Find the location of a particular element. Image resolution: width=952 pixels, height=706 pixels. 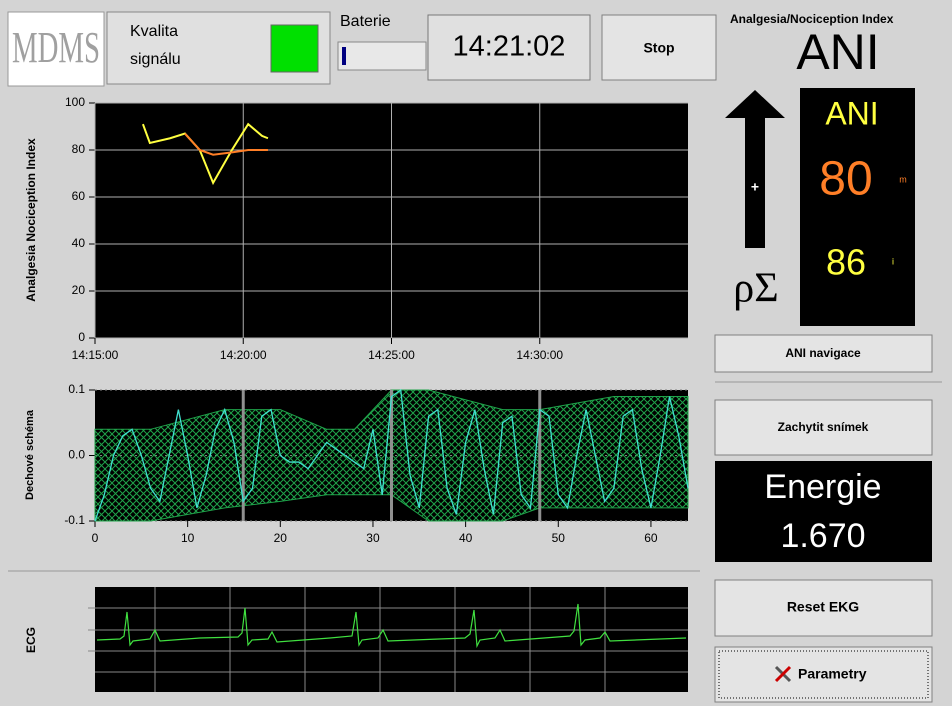

signal-indicator is located at coordinates (294, 48).